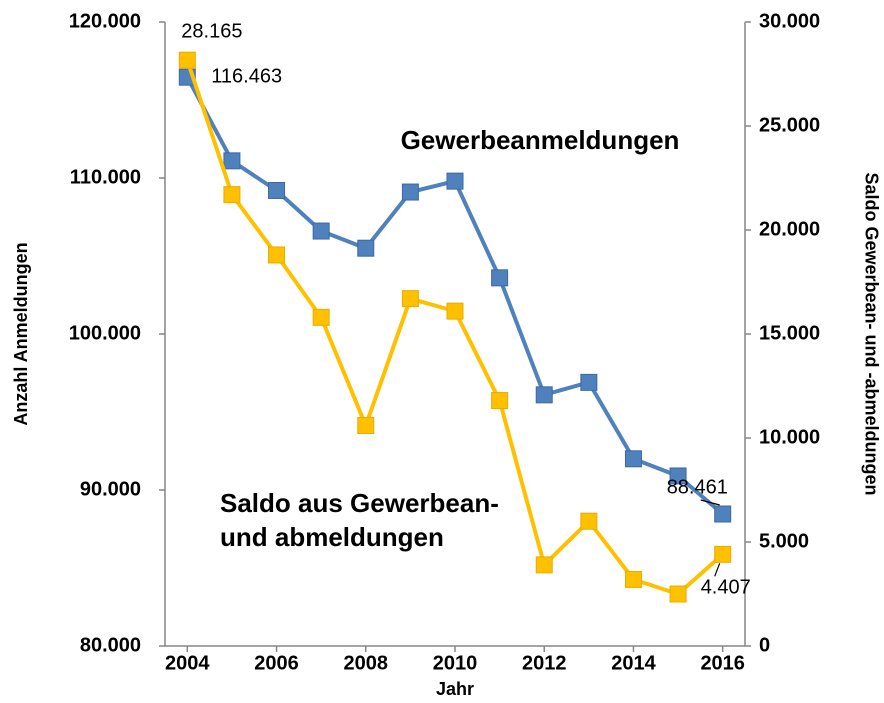 The width and height of the screenshot is (884, 703). Describe the element at coordinates (789, 229) in the screenshot. I see `y2-tick-label: 20.000` at that location.